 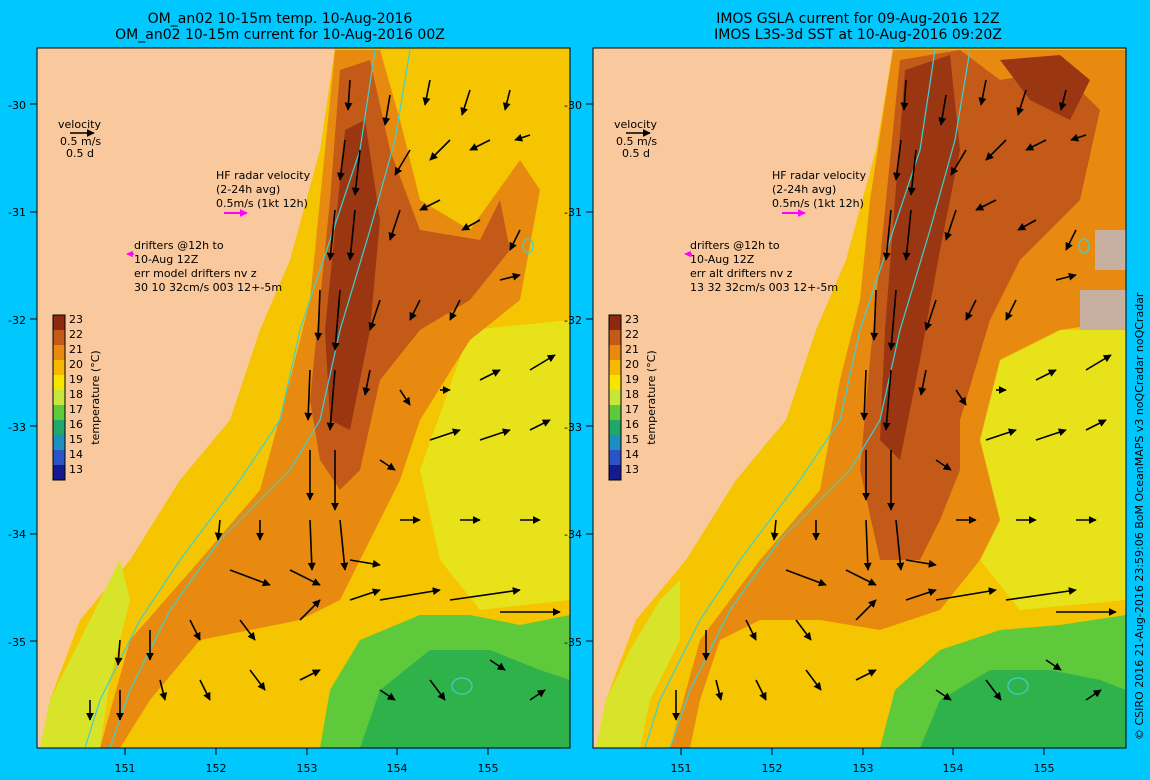 What do you see at coordinates (280, 19) in the screenshot?
I see `left-title-line1: OM_an02 10-15m temp. 10-Aug-2016` at bounding box center [280, 19].